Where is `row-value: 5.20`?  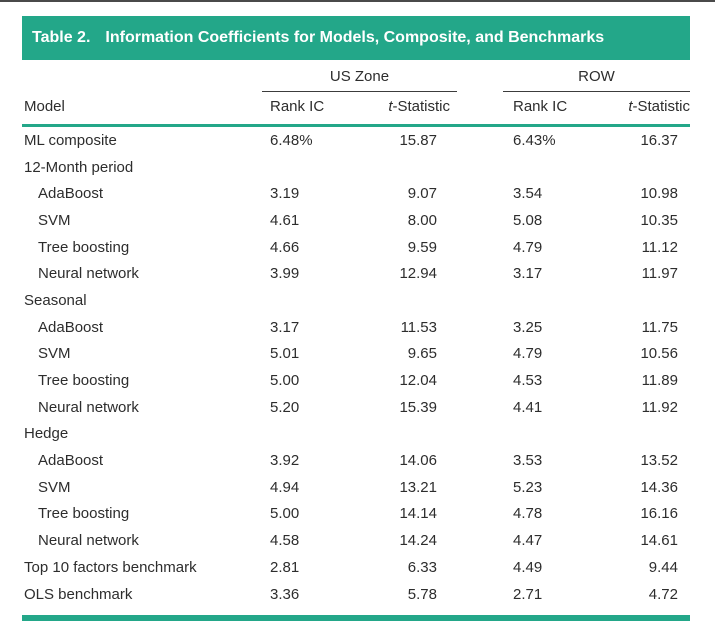 row-value: 5.20 is located at coordinates (285, 407).